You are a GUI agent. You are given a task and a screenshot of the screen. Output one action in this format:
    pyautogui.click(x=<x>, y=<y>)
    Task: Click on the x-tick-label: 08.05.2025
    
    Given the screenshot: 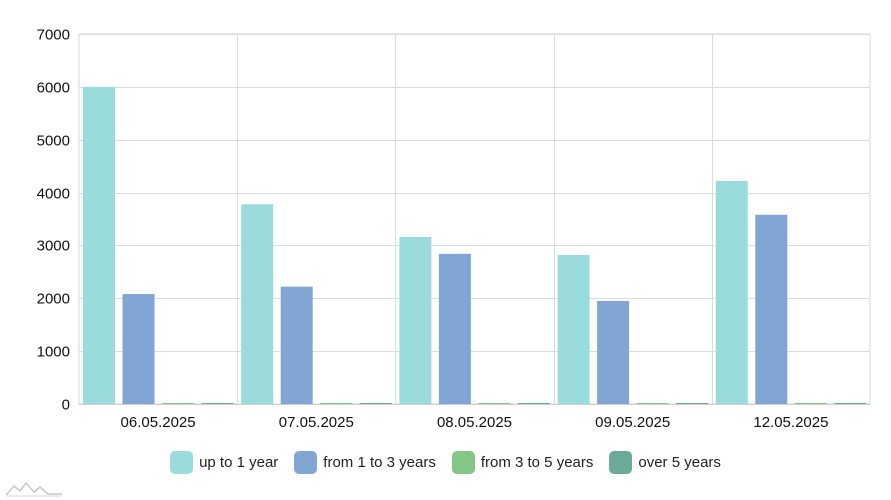 What is the action you would take?
    pyautogui.click(x=474, y=422)
    